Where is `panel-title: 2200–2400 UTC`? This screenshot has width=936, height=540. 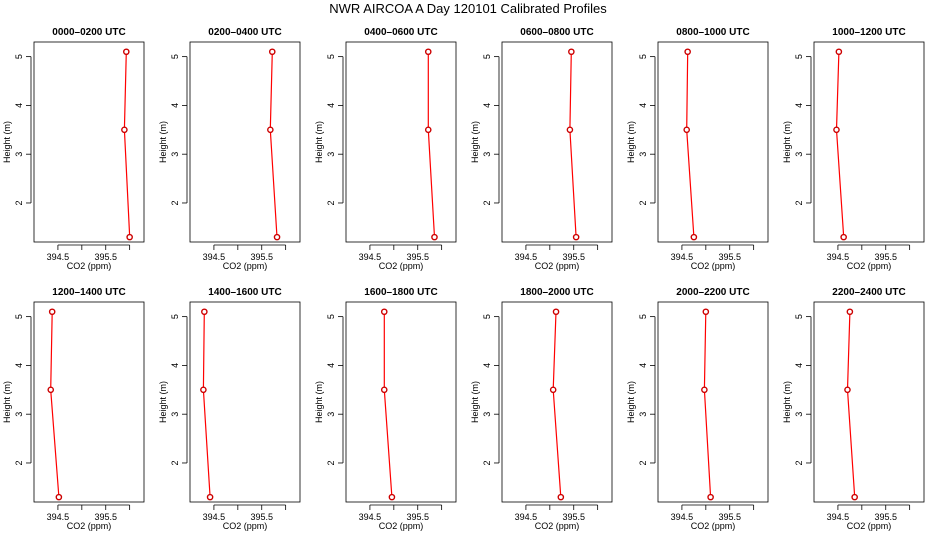
panel-title: 2200–2400 UTC is located at coordinates (868, 292).